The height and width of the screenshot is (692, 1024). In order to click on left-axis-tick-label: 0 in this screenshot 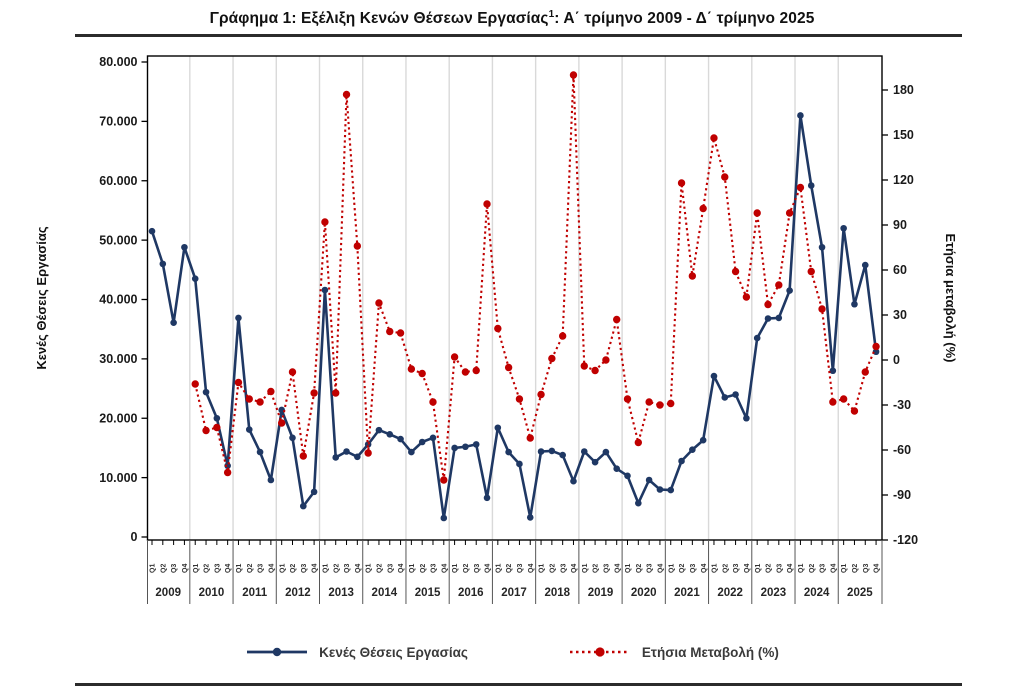, I will do `click(134, 537)`.